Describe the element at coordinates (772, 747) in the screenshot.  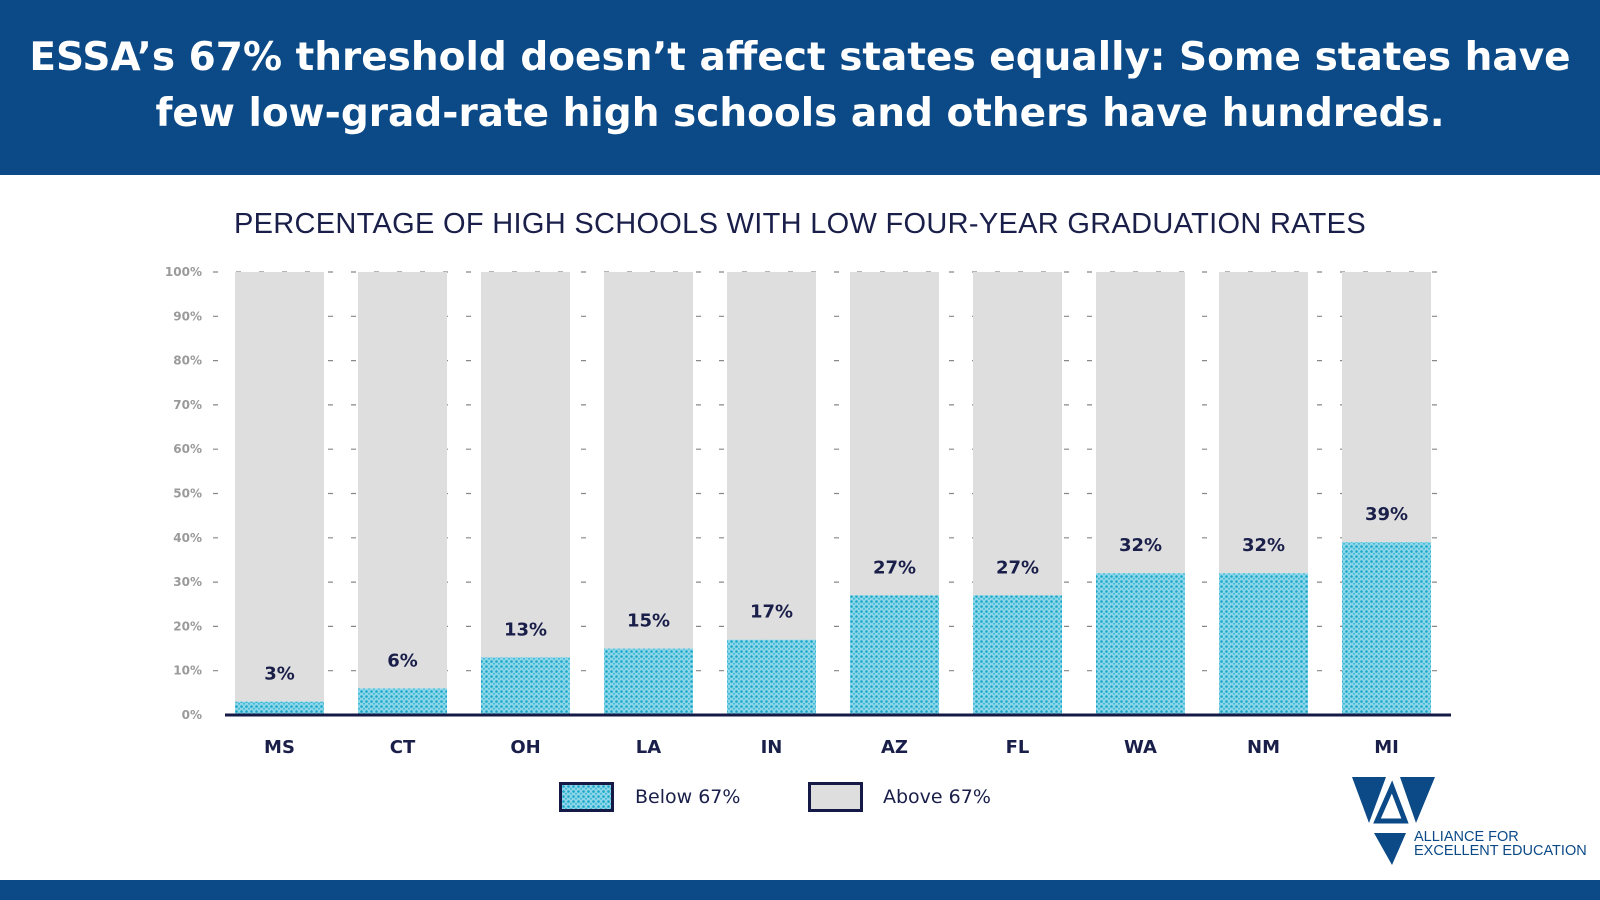
I see `x-tick-label: IN` at that location.